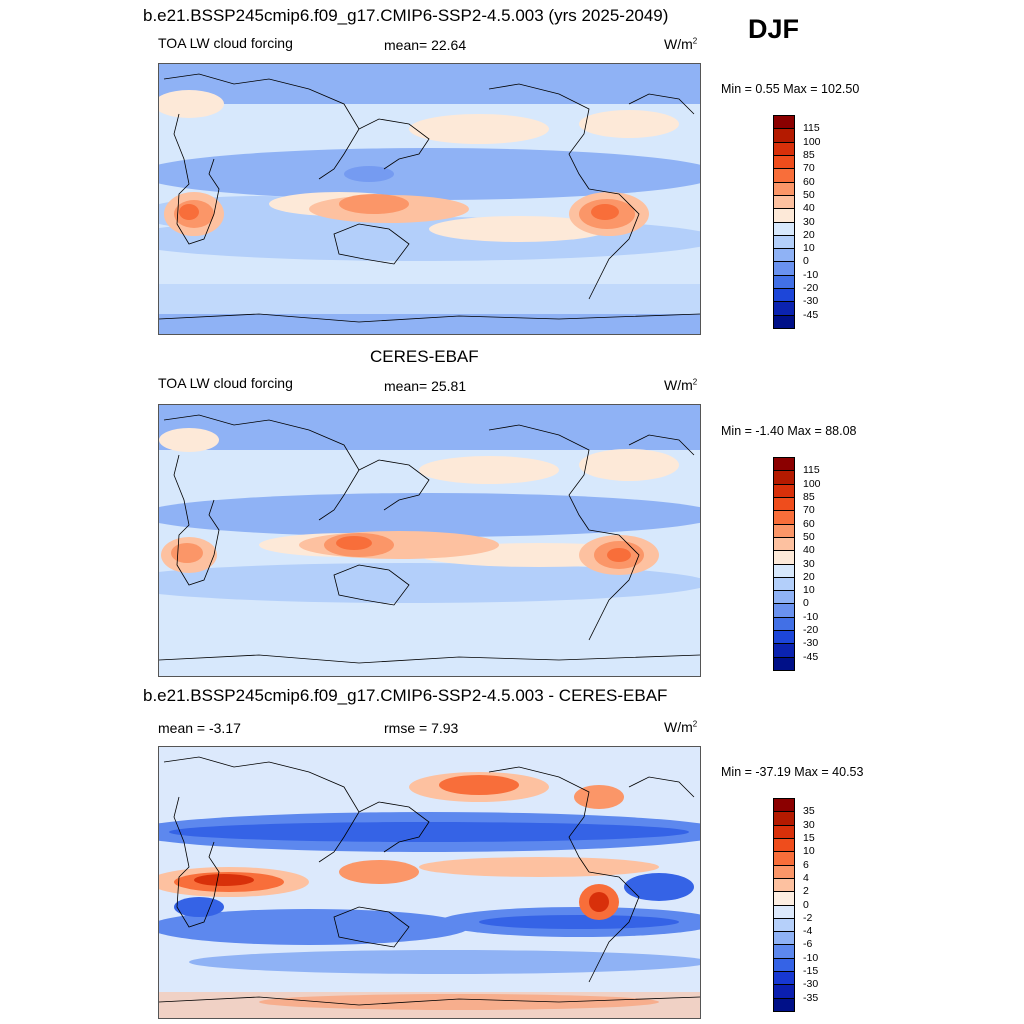 This screenshot has width=1024, height=1024. What do you see at coordinates (225, 43) in the screenshot?
I see `panel-1-variable-label: TOA LW cloud forcing` at bounding box center [225, 43].